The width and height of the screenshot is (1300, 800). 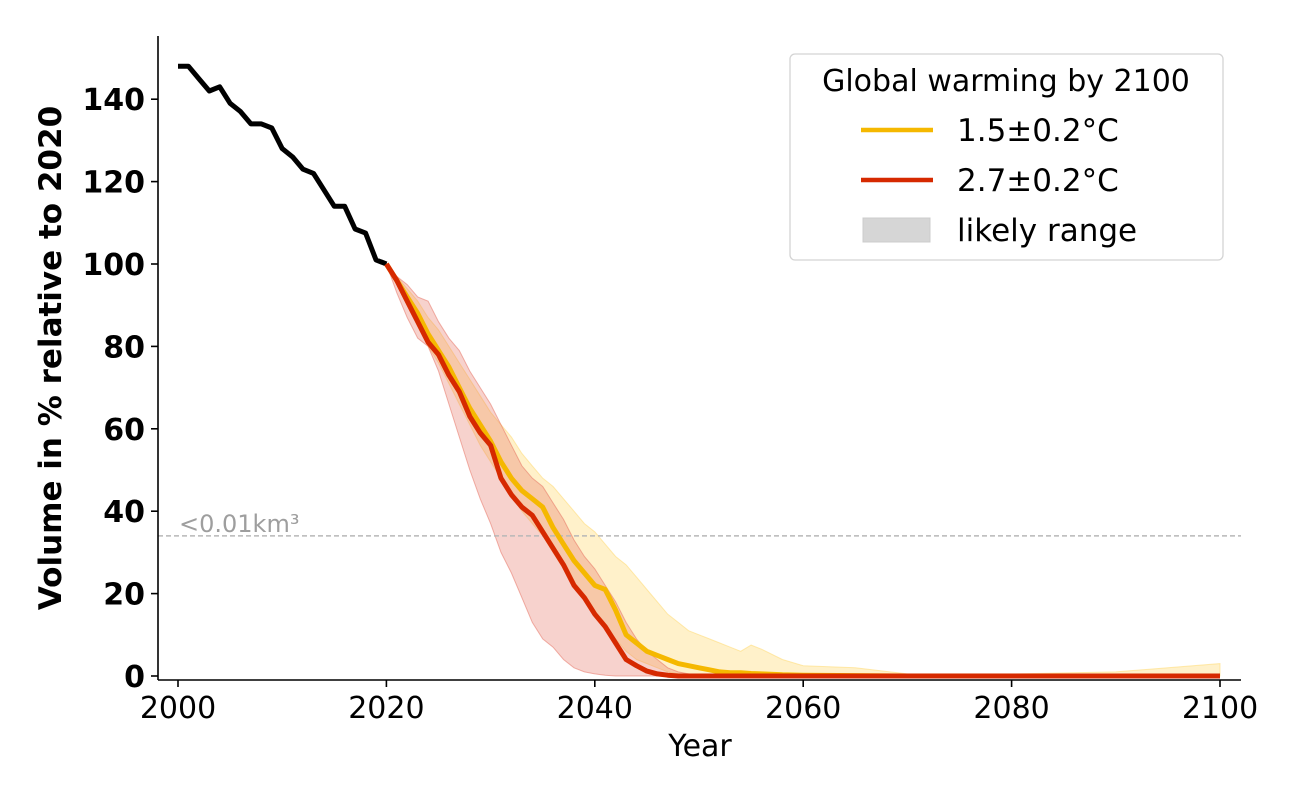 I want to click on x-tick-label: 2060, so click(x=803, y=708).